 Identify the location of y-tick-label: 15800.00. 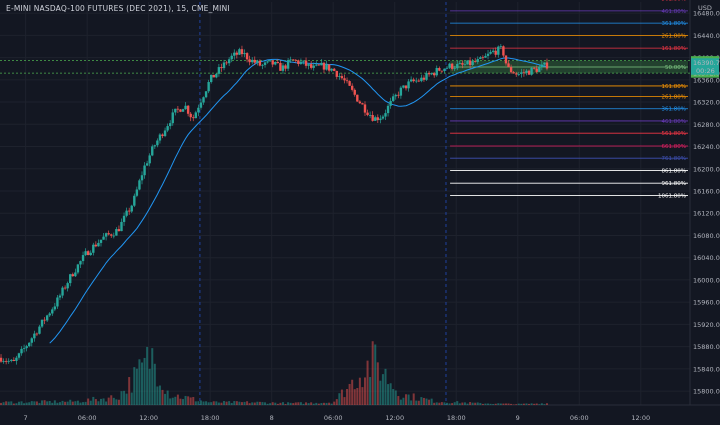
(706, 392).